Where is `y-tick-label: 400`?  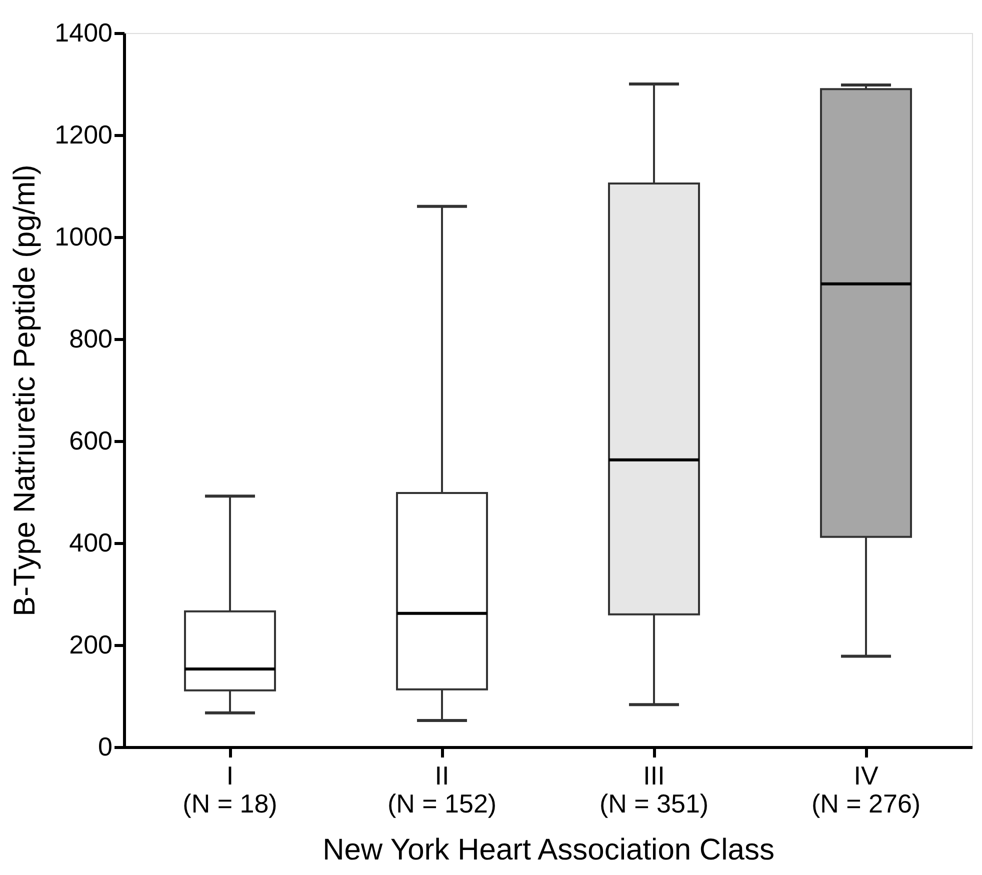
y-tick-label: 400 is located at coordinates (90, 543).